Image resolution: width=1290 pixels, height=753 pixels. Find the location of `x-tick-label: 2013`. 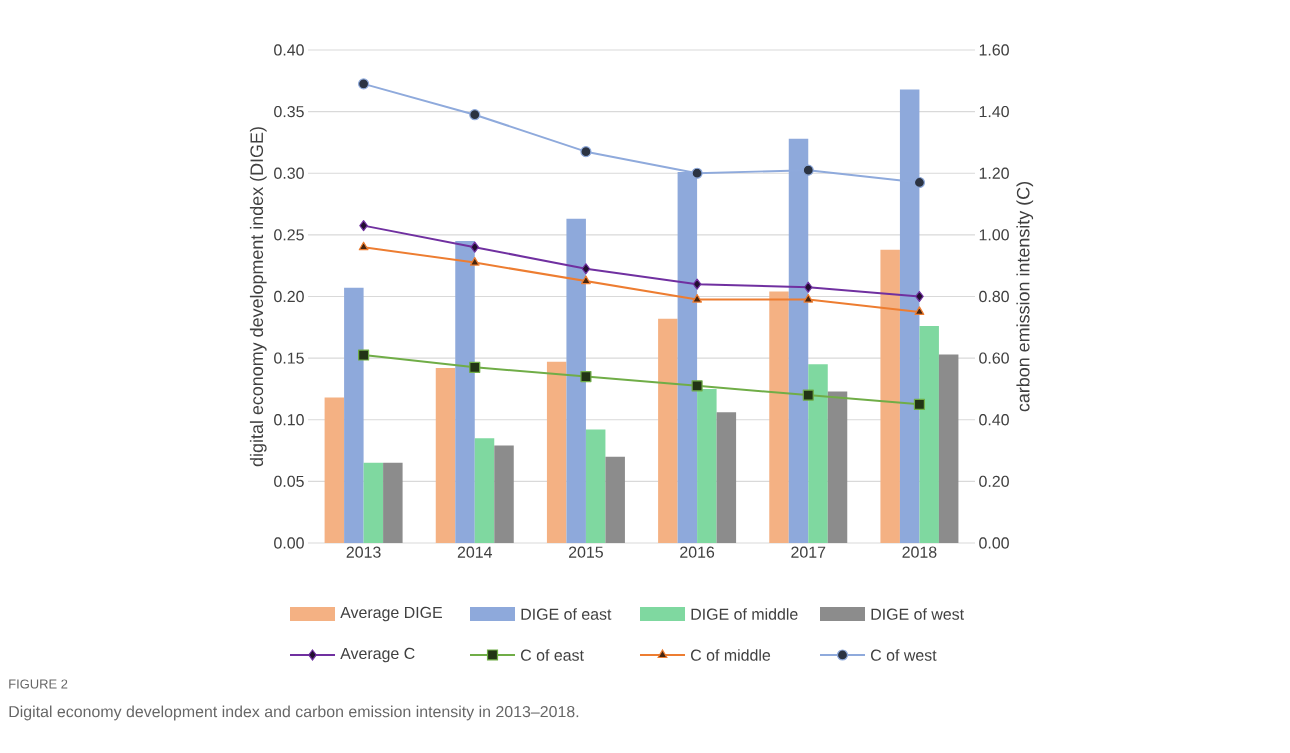

x-tick-label: 2013 is located at coordinates (363, 552).